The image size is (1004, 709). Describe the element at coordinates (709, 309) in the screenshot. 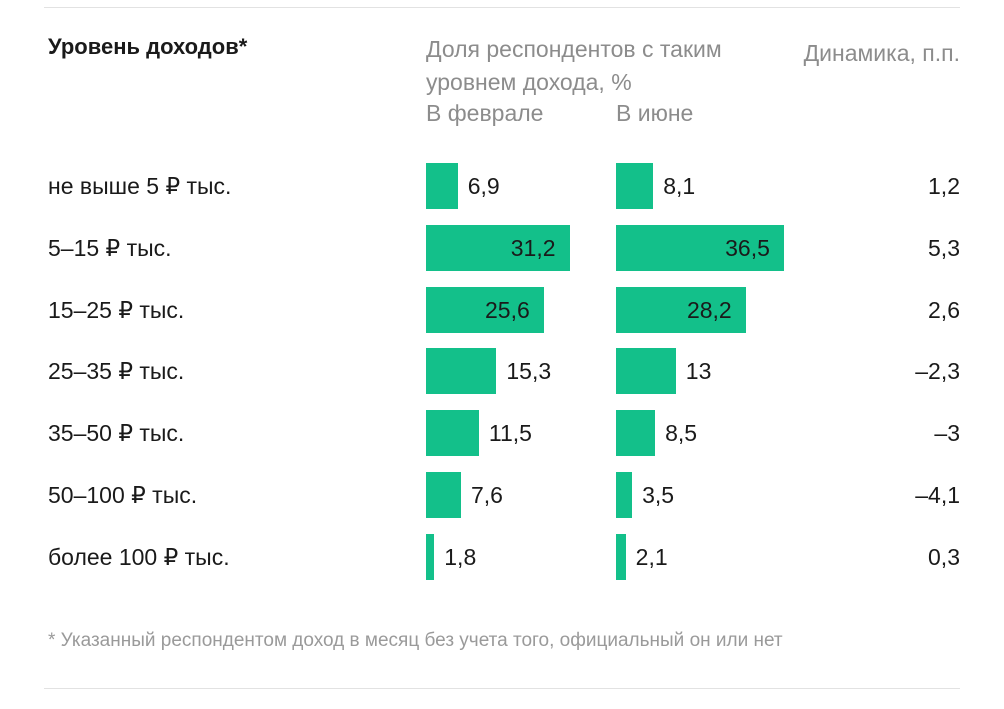

I see `june-value-label: 28,2` at that location.